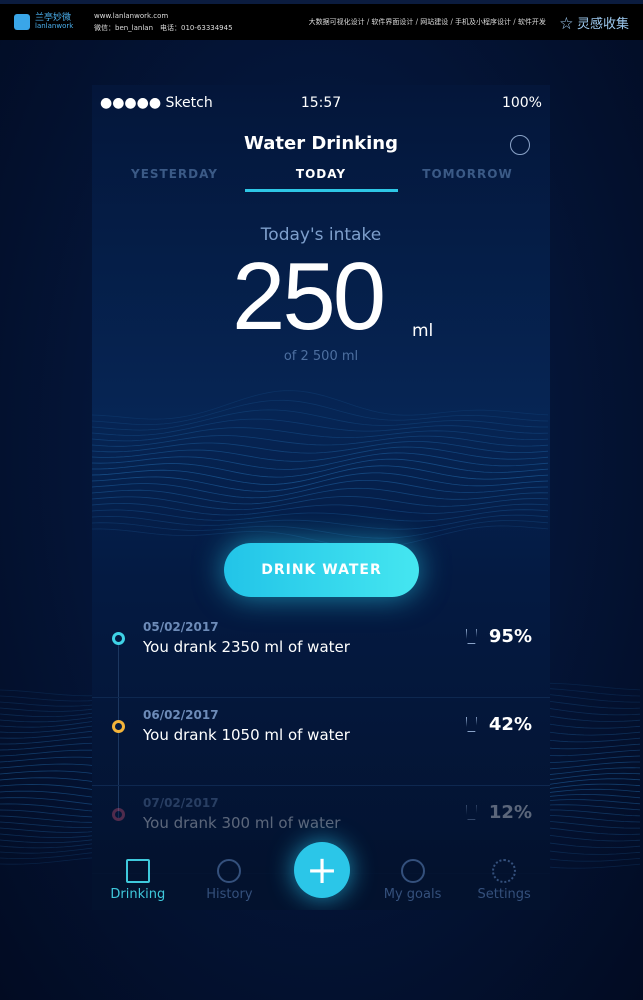 The height and width of the screenshot is (1000, 643). I want to click on history-text: You drank 300 ml of water, so click(242, 823).